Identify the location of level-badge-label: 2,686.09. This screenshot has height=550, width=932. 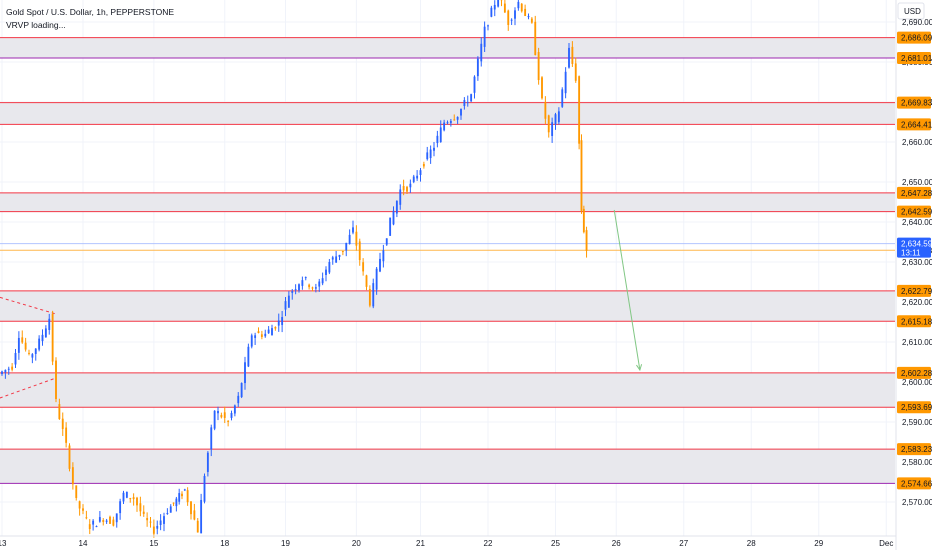
(916, 38).